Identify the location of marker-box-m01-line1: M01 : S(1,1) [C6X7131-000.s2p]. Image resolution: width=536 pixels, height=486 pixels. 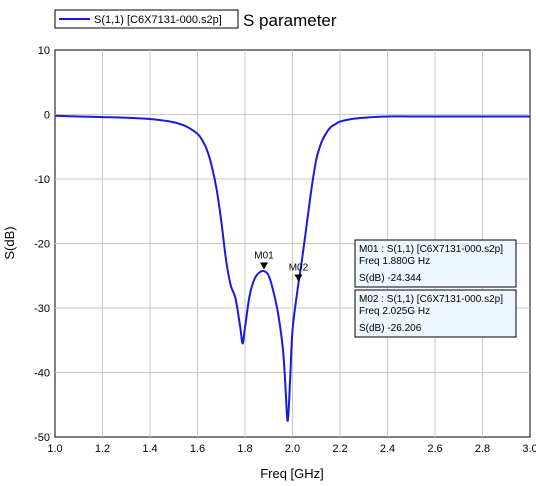
(431, 249).